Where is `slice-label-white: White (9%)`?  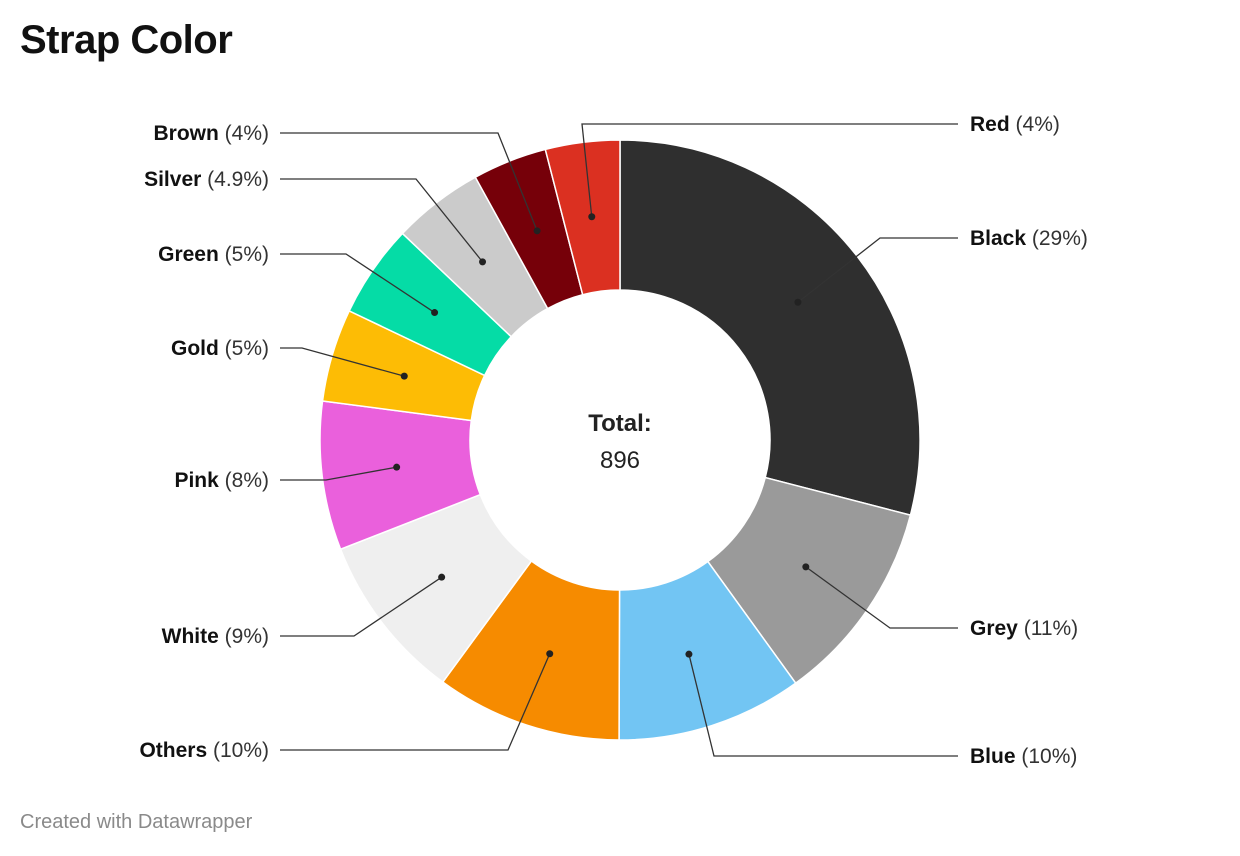
slice-label-white: White (9%) is located at coordinates (215, 636).